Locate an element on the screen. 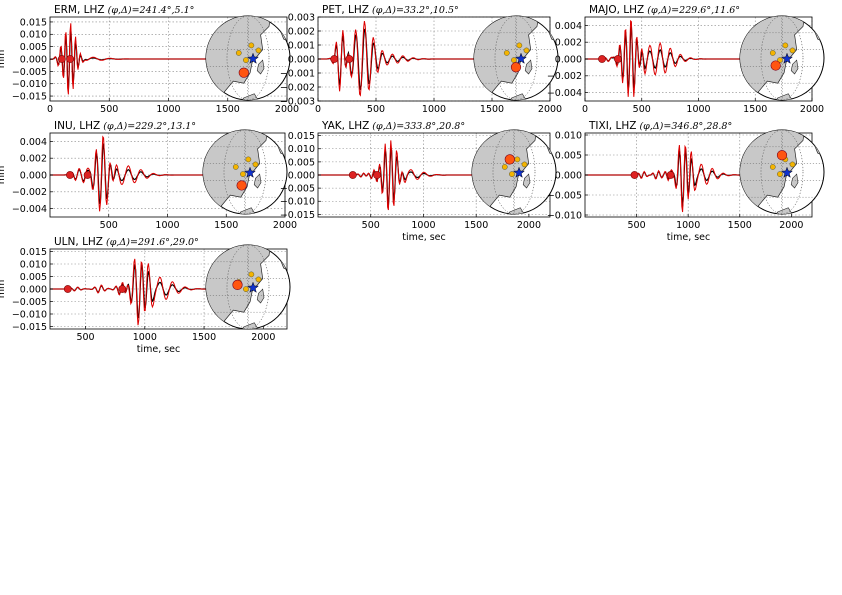 The height and width of the screenshot is (595, 842). panel-title: TIXI, LHZ (φ,Δ)=346.8°,28.8° is located at coordinates (660, 126).